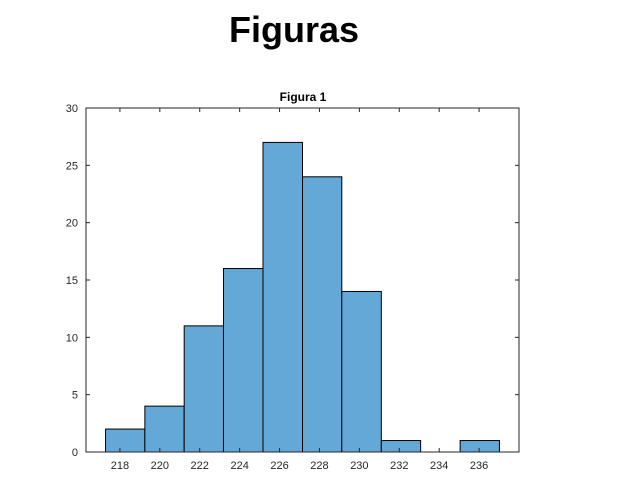  I want to click on chart-title: Figura 1, so click(303, 97).